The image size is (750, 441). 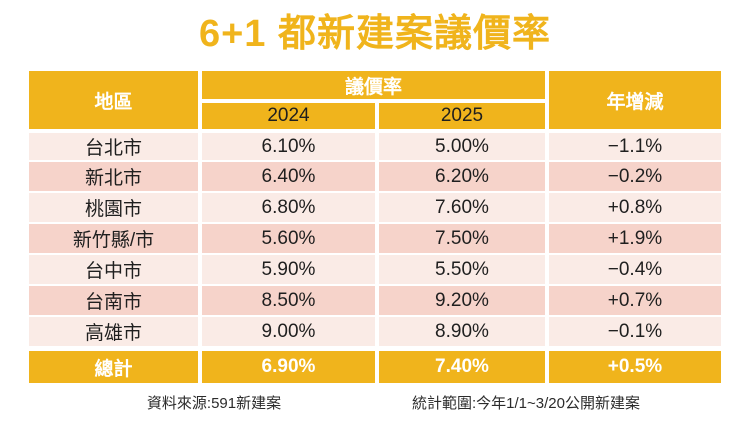 What do you see at coordinates (373, 87) in the screenshot?
I see `header-rate-group-cell: 議價率` at bounding box center [373, 87].